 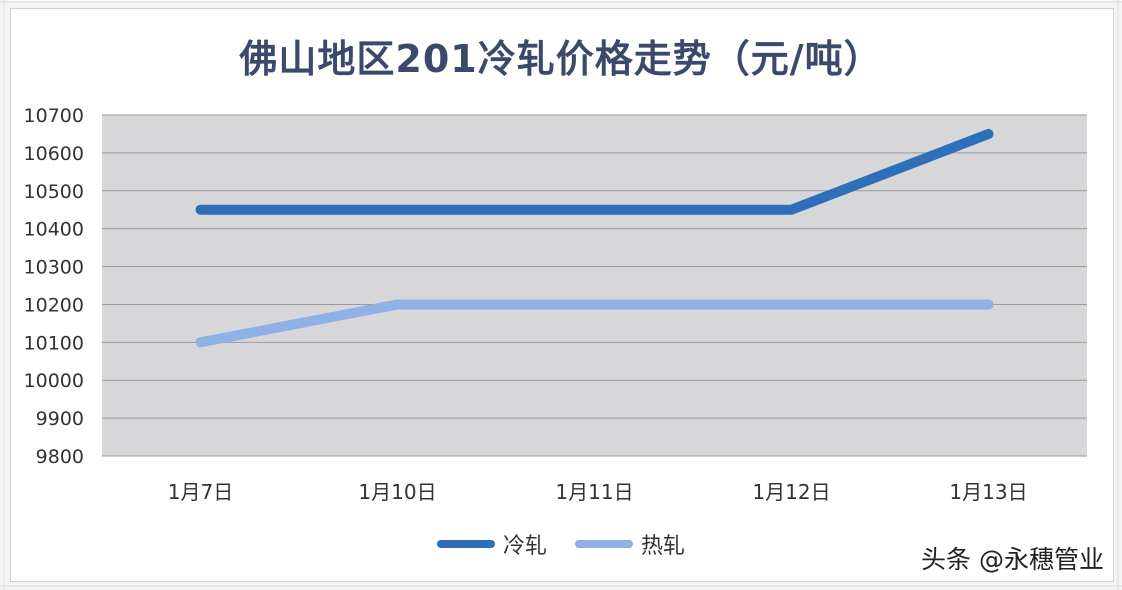 What do you see at coordinates (54, 268) in the screenshot?
I see `y-tick-label: 10300` at bounding box center [54, 268].